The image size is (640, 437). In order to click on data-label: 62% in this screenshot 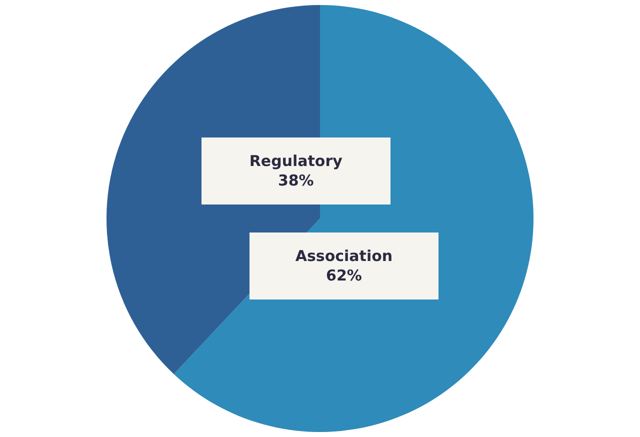, I will do `click(344, 275)`.